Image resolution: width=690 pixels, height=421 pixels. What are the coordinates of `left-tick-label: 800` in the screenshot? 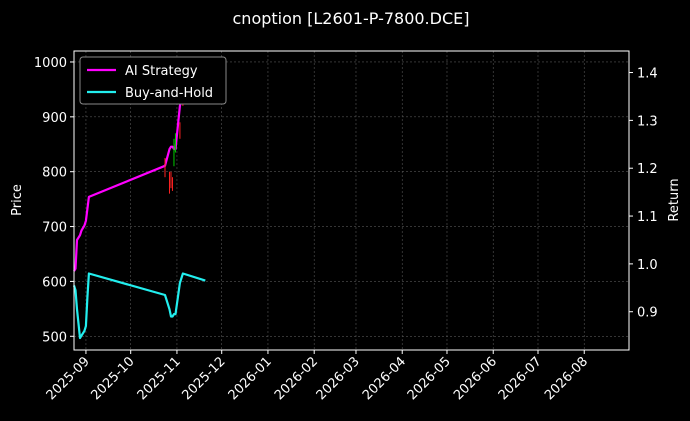 It's located at (54, 173).